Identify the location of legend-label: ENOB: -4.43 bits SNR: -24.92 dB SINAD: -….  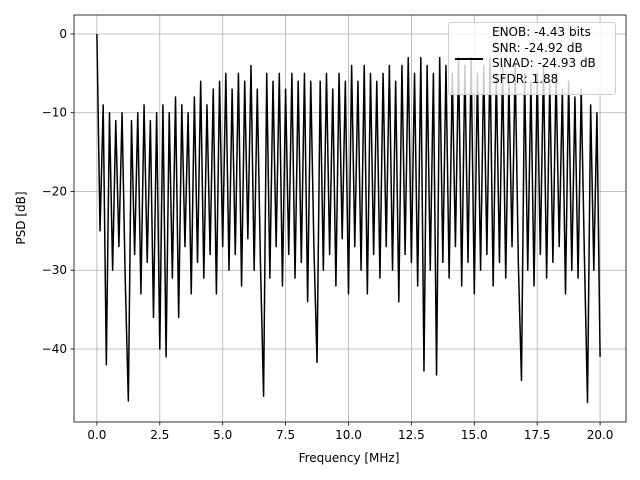
(544, 55).